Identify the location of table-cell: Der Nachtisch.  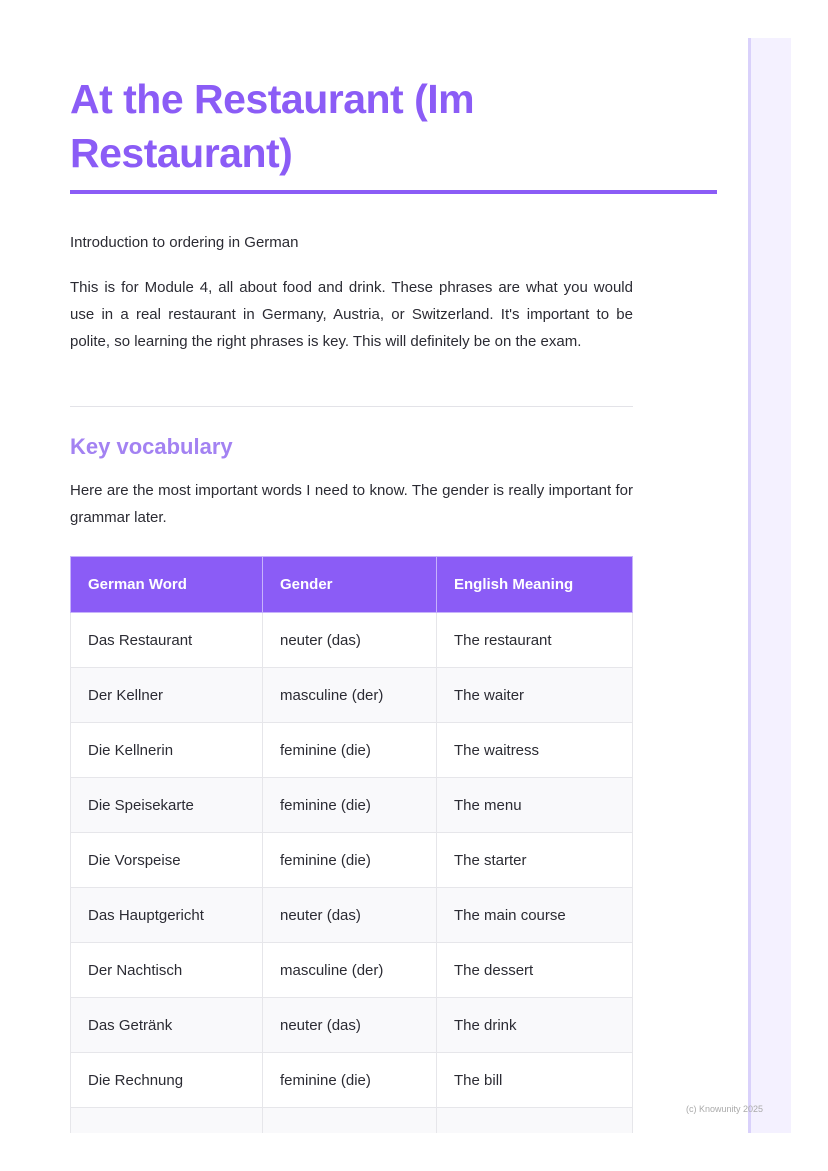
(166, 970).